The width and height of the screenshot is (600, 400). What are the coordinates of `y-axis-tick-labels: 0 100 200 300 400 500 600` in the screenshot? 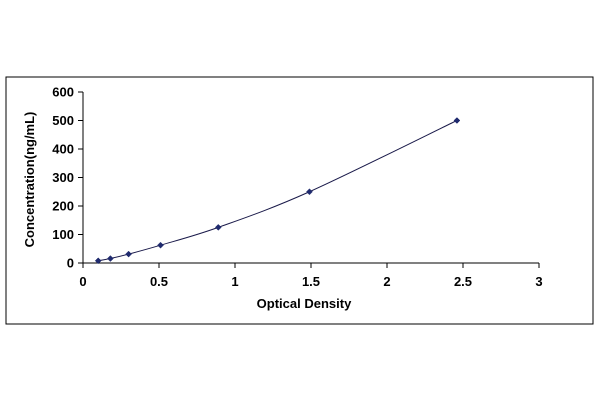 It's located at (63, 178).